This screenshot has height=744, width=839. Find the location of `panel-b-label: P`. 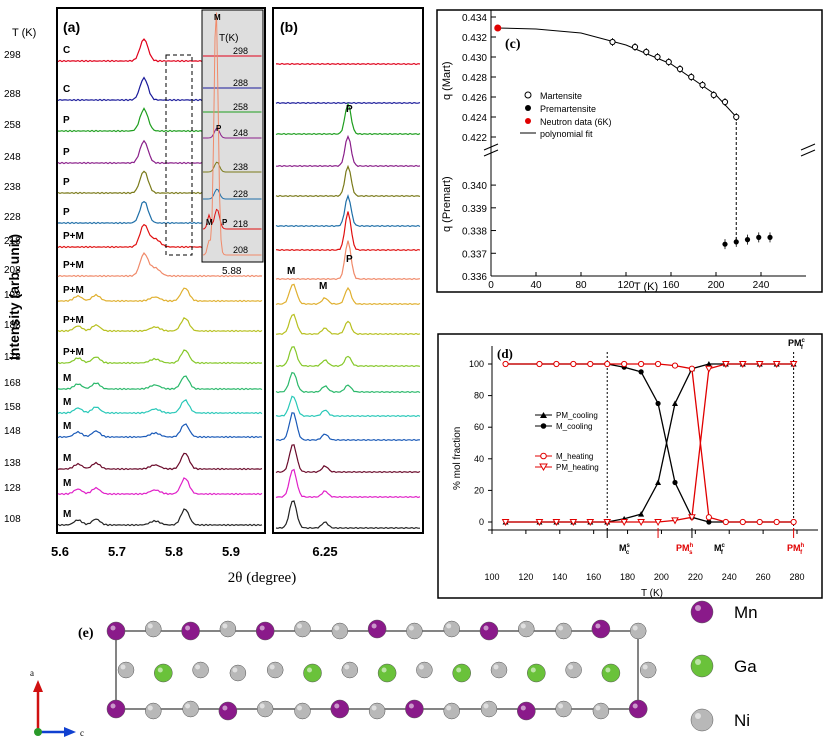

panel-b-label: P is located at coordinates (349, 109).